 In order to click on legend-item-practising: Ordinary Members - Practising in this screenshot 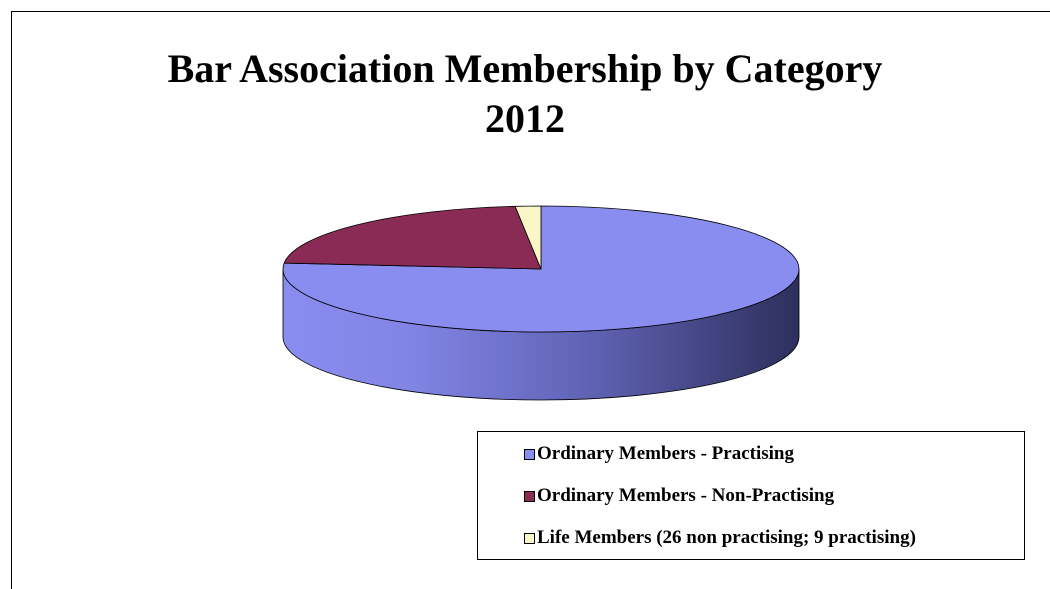, I will do `click(659, 453)`.